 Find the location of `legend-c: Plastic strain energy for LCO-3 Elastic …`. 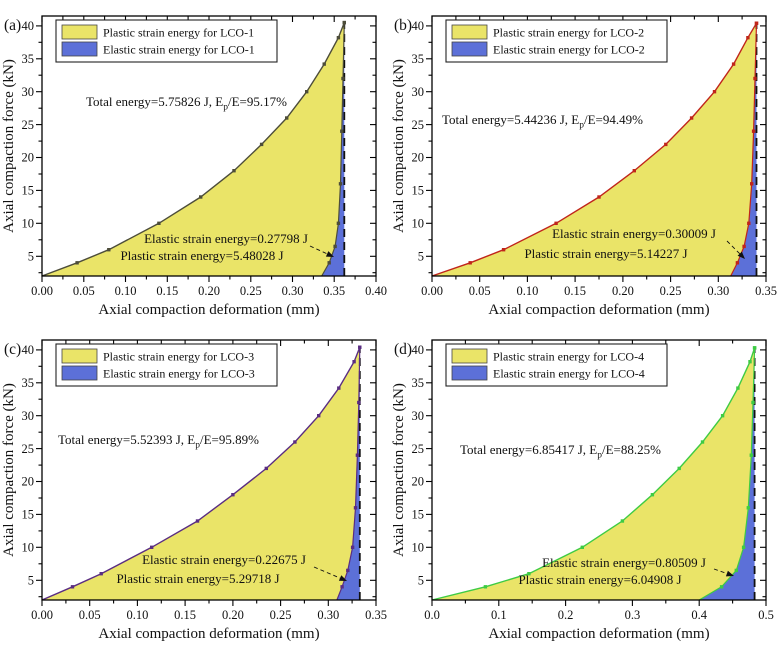

legend-c: Plastic strain energy for LCO-3 Elastic … is located at coordinates (166, 365).